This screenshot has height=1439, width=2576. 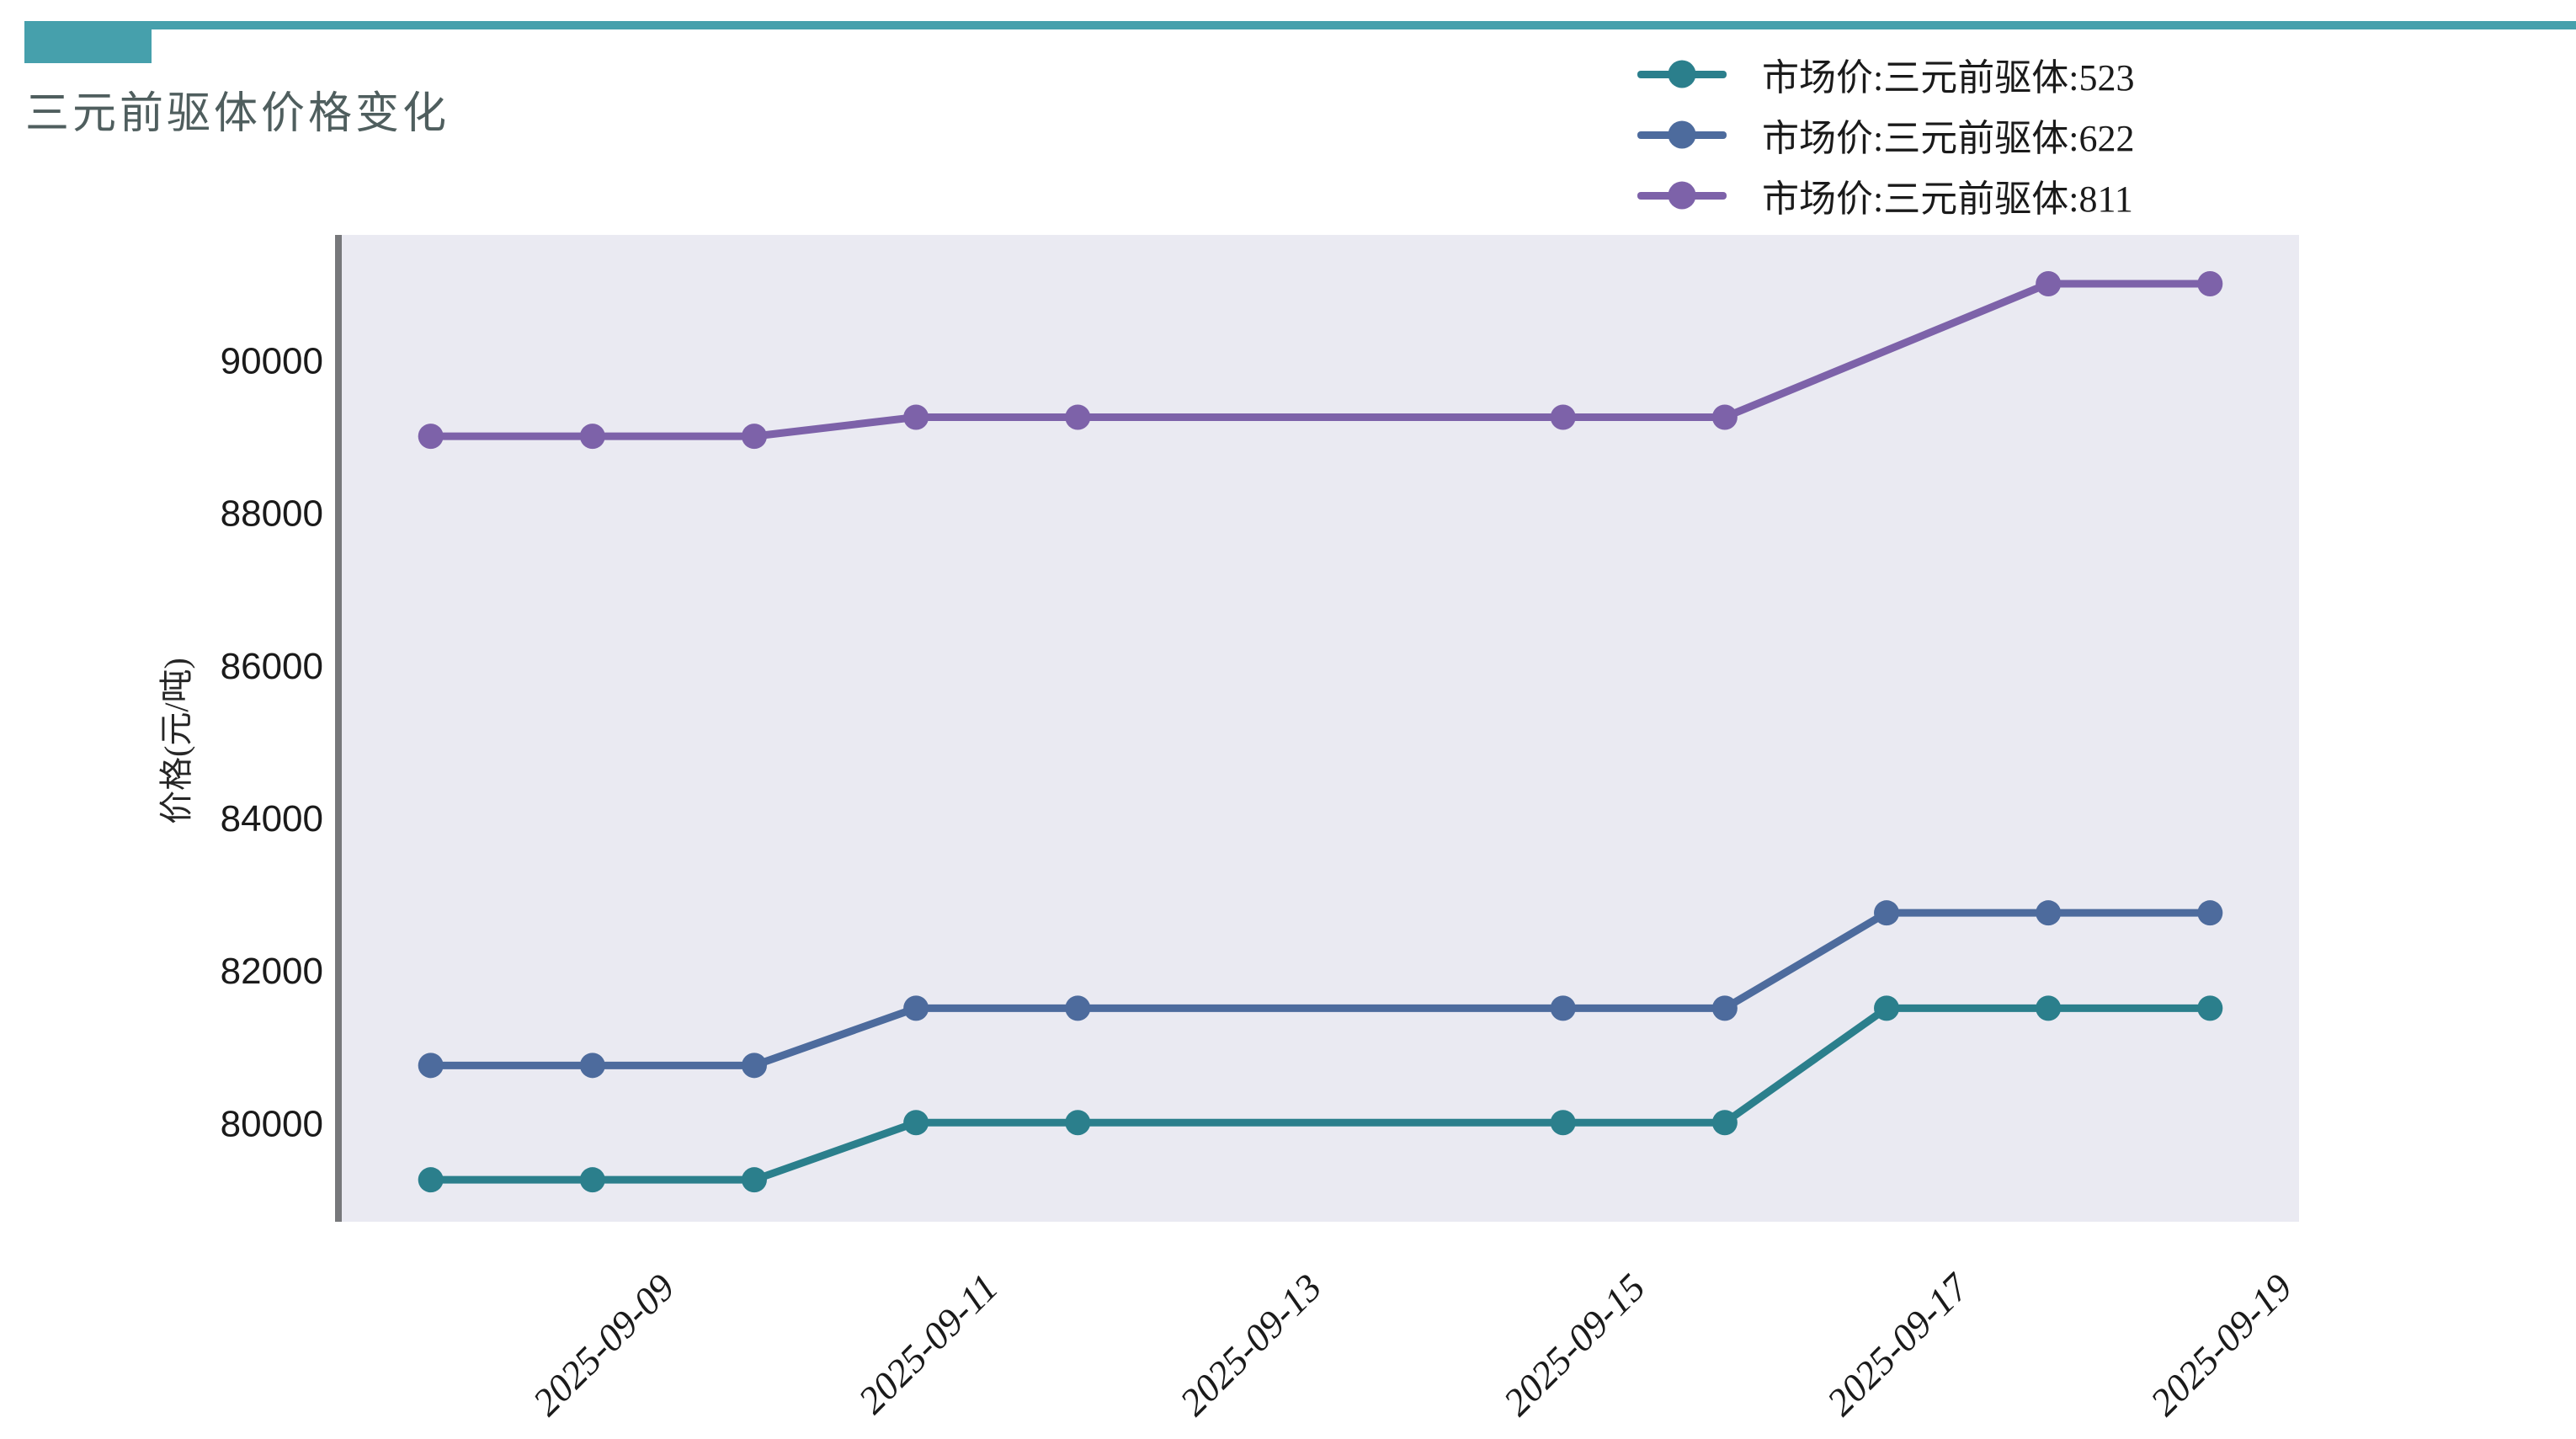 What do you see at coordinates (272, 514) in the screenshot?
I see `y-tick-label: 88000` at bounding box center [272, 514].